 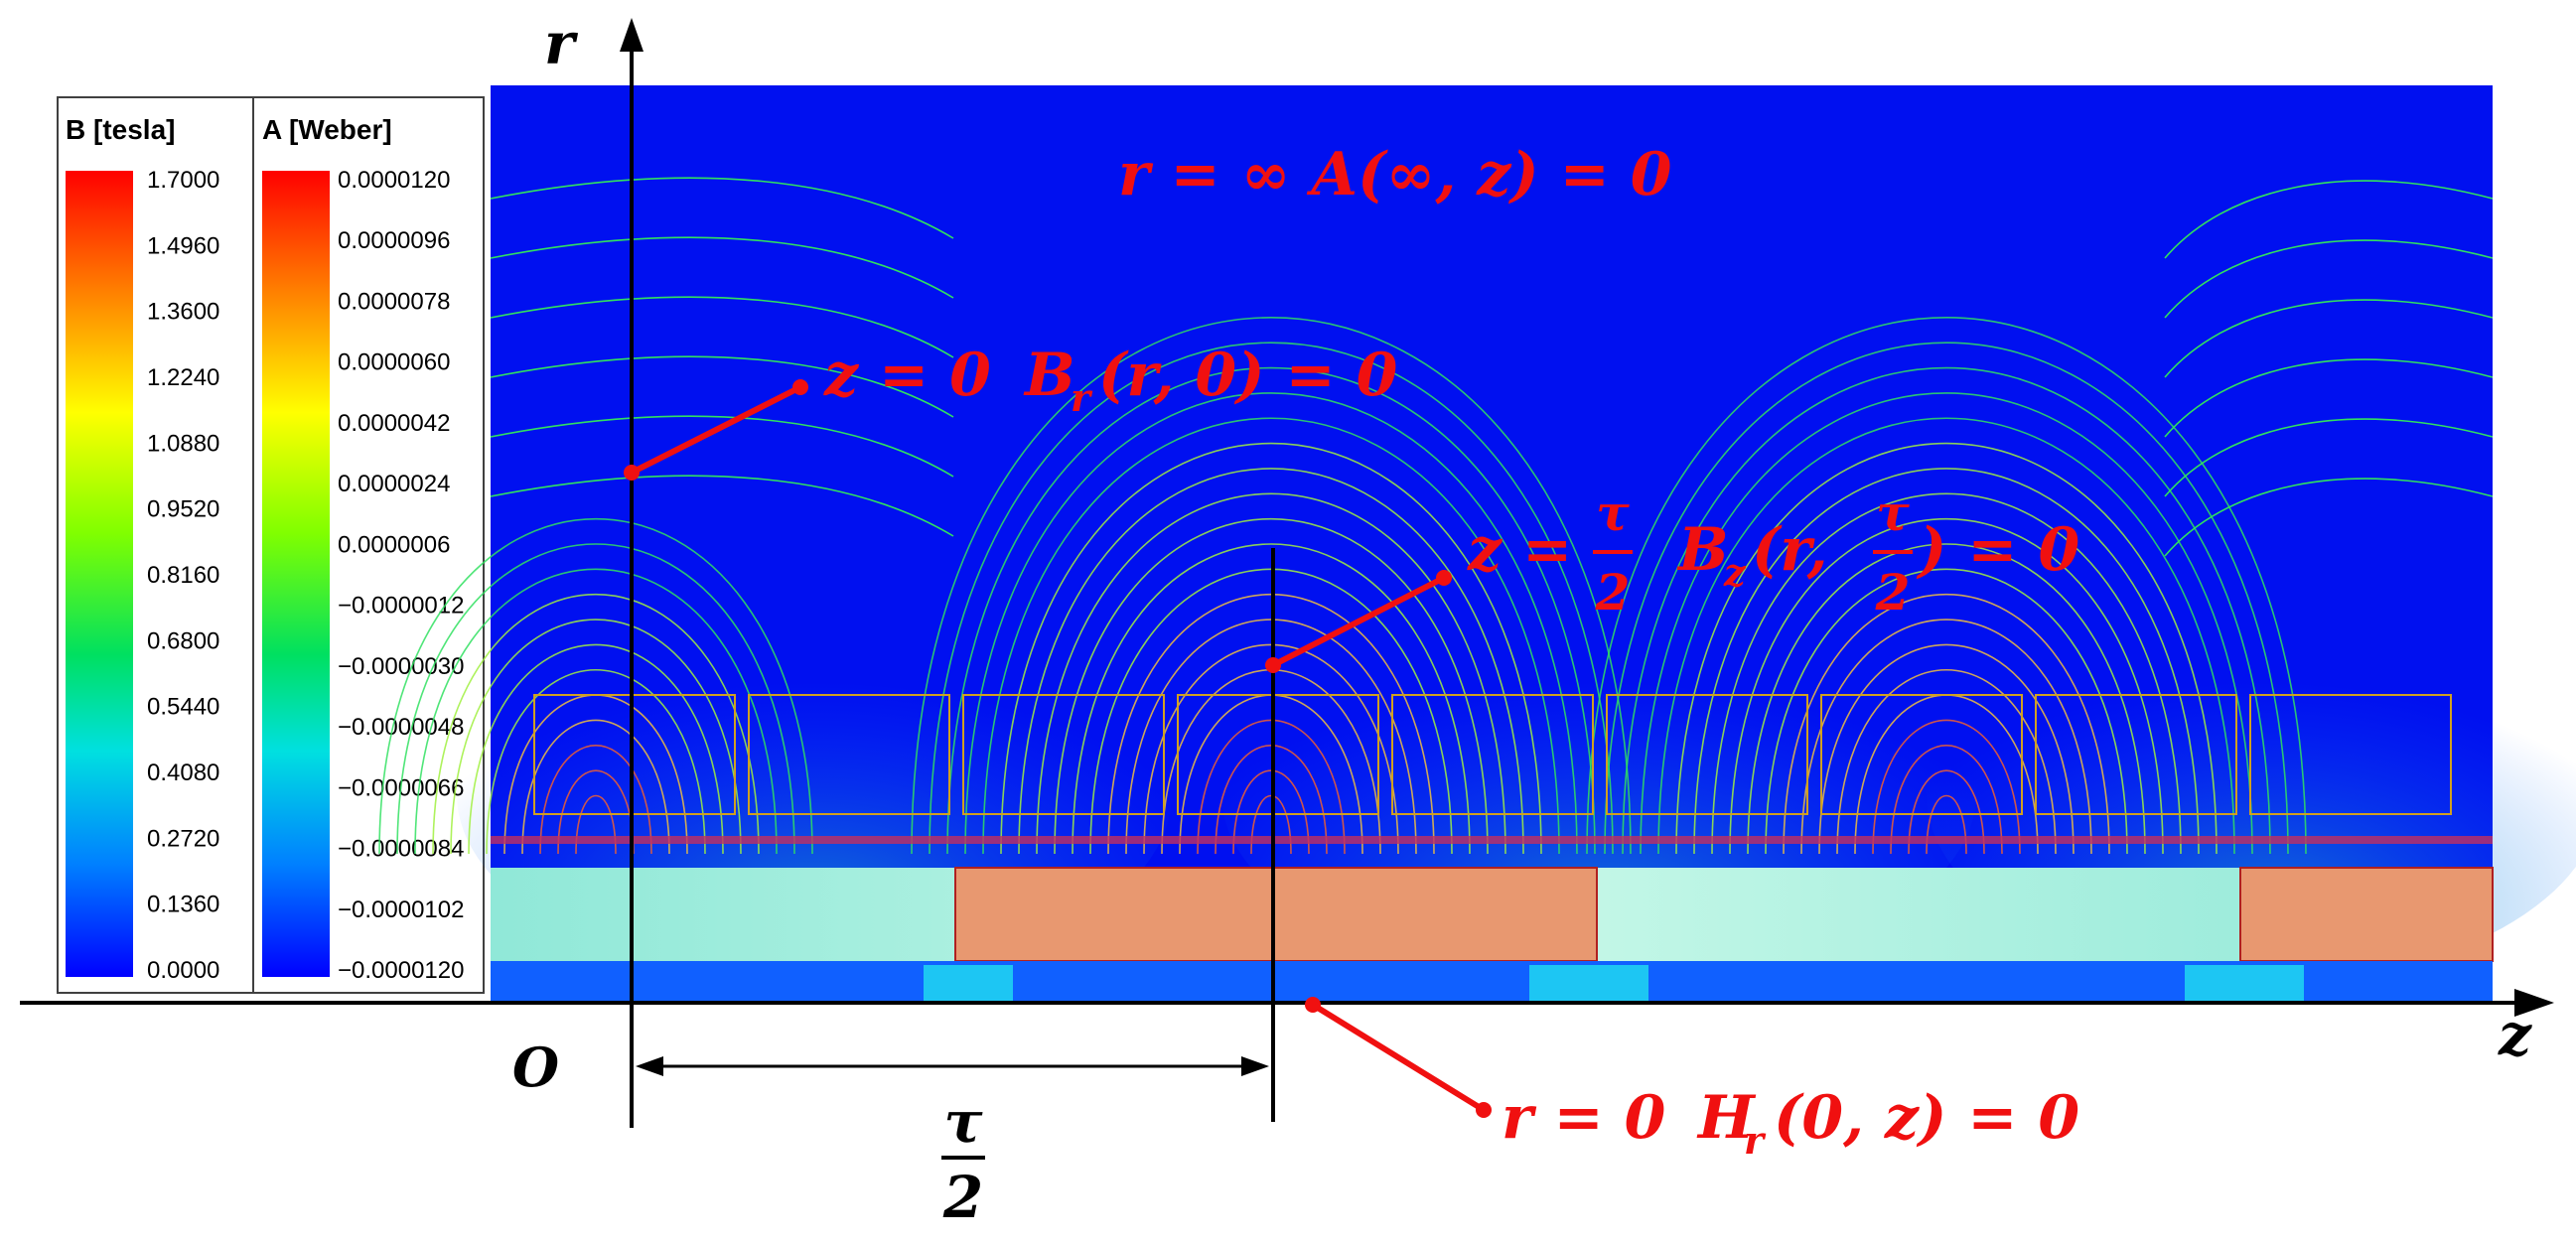 I want to click on mid-pointer-dot-end, so click(x=1444, y=578).